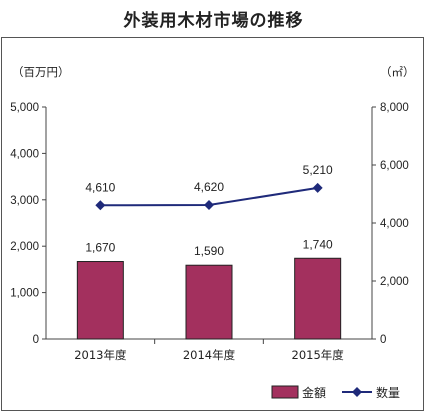  Describe the element at coordinates (318, 355) in the screenshot. I see `x-tick-label: 2015年度` at that location.